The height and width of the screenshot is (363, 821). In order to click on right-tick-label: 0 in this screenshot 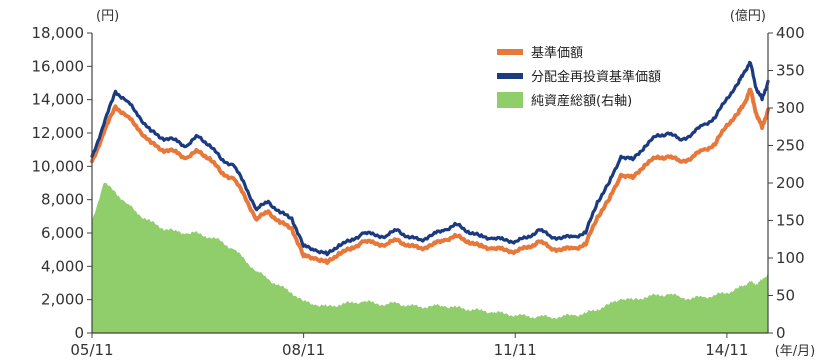, I will do `click(781, 333)`.